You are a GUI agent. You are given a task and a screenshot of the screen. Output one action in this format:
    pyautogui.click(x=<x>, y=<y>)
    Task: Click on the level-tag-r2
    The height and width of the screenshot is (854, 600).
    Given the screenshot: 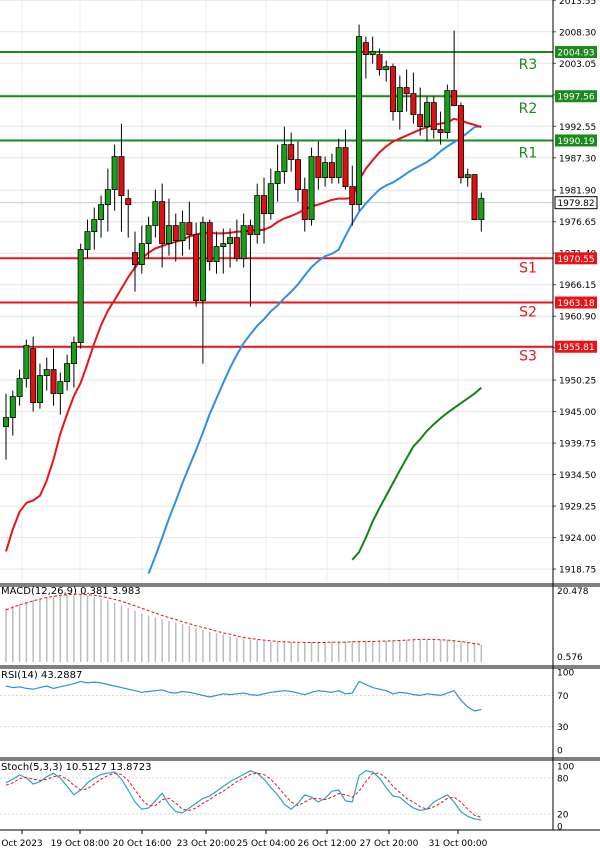 What is the action you would take?
    pyautogui.click(x=576, y=96)
    